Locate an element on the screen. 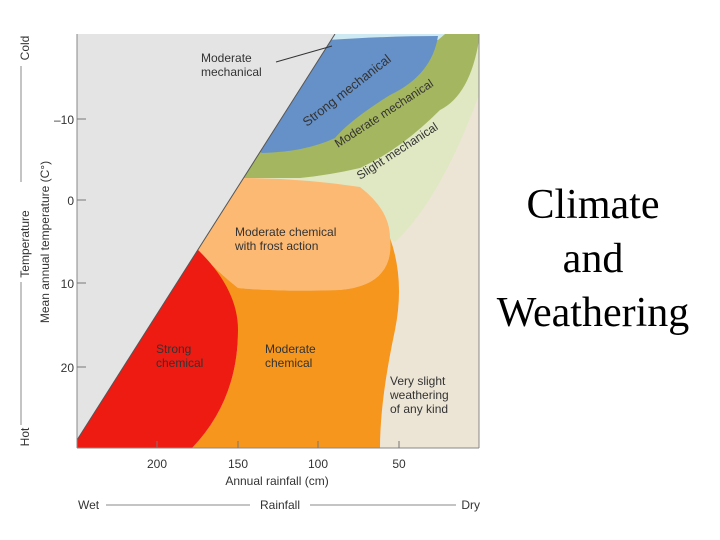 The width and height of the screenshot is (720, 540). x-tick-label: 200 is located at coordinates (157, 464).